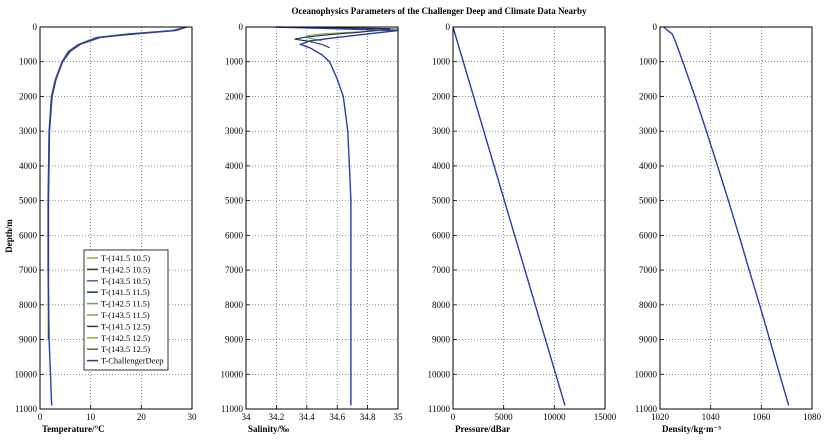  Describe the element at coordinates (482, 429) in the screenshot. I see `x-axis-label: Pressure/dBar` at that location.